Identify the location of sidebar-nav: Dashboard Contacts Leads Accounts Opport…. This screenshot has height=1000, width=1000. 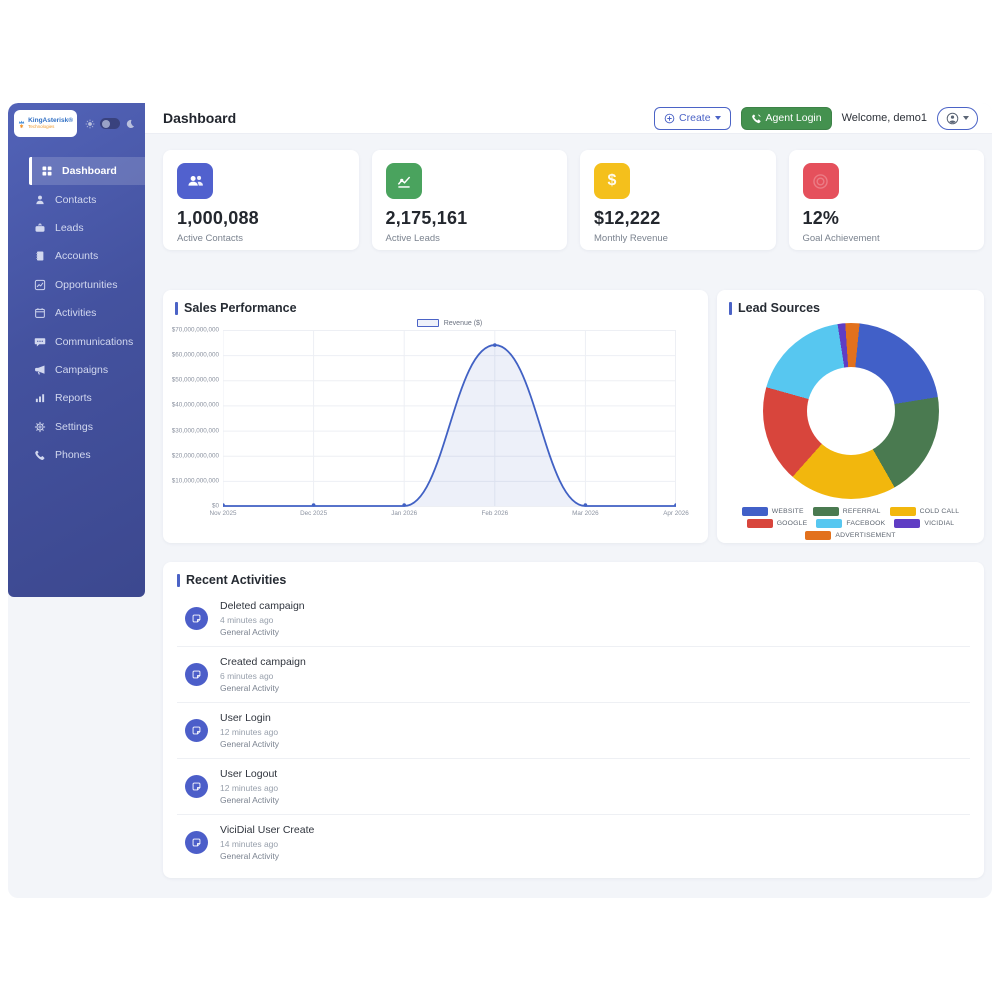
(76, 313).